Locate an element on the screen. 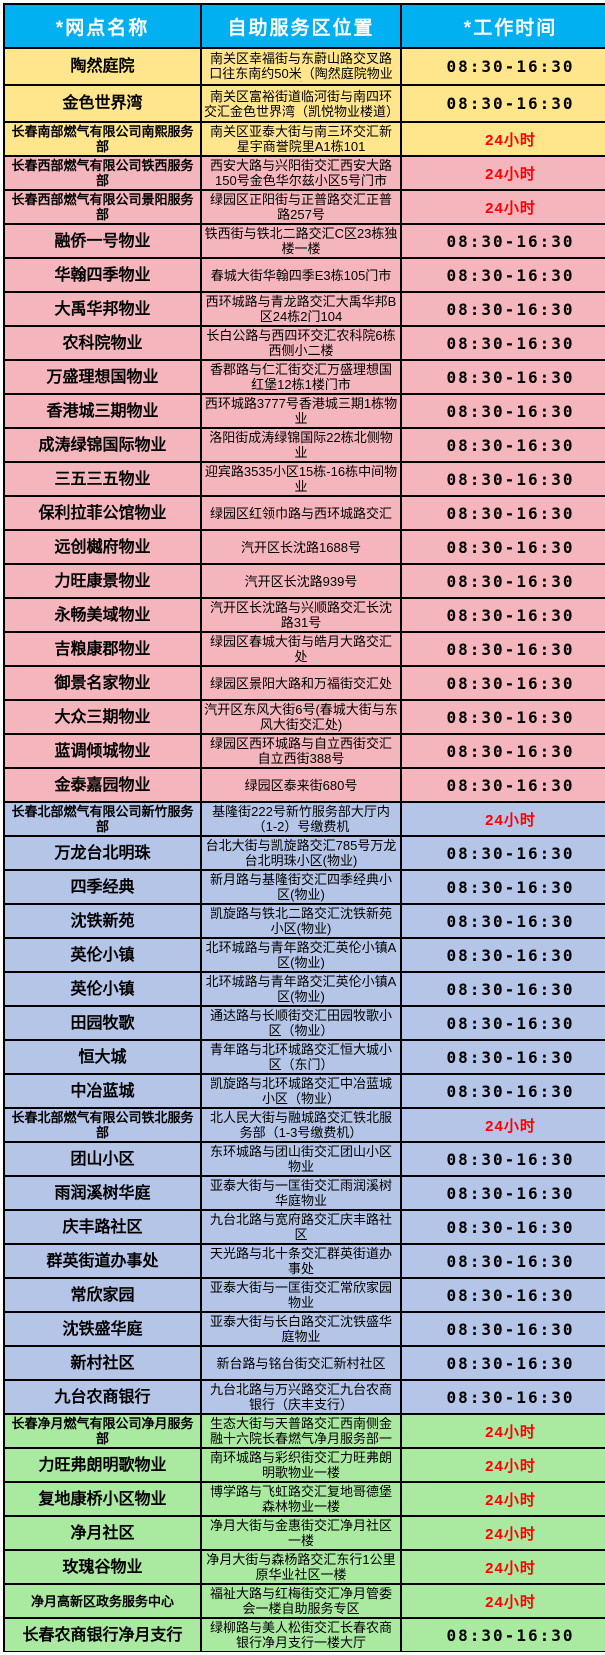 The width and height of the screenshot is (605, 1655). table-row: 三五三五物业 迎宾路3535小区15栋-16栋中间物业 08:30-16:30 is located at coordinates (304, 479).